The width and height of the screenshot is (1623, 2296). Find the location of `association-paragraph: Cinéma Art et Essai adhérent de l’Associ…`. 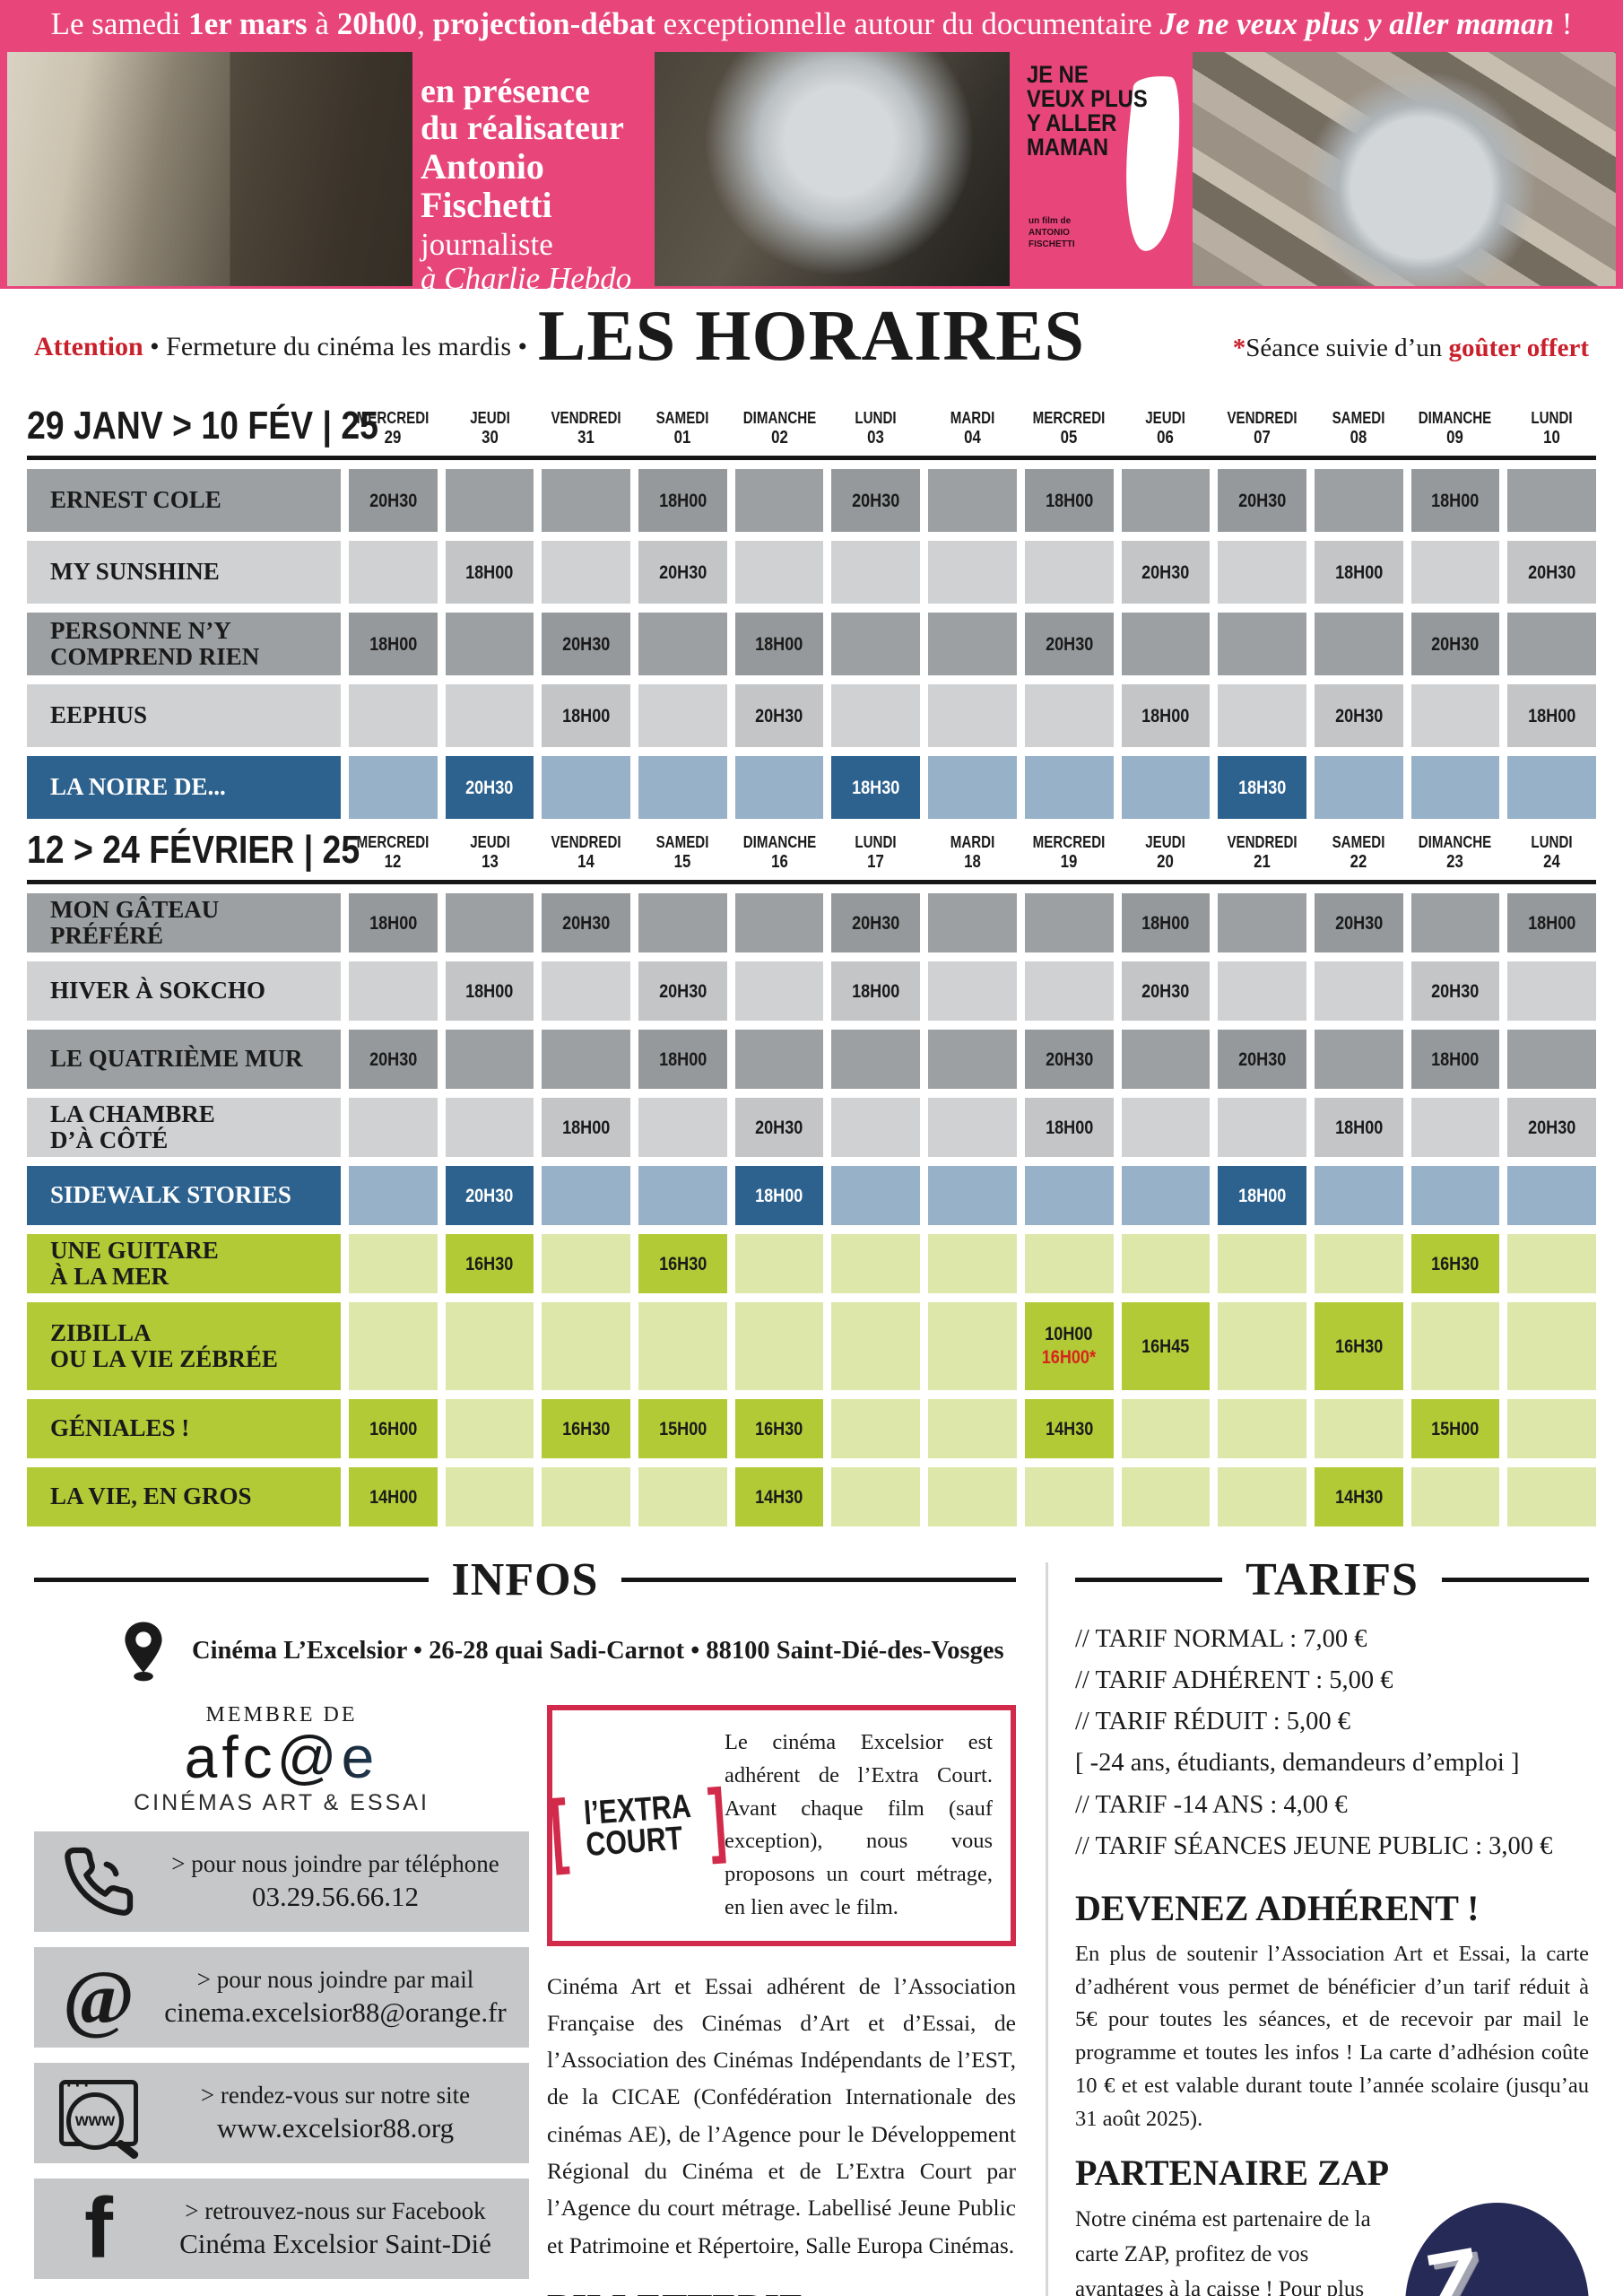

association-paragraph: Cinéma Art et Essai adhérent de l’Associ… is located at coordinates (781, 2115).